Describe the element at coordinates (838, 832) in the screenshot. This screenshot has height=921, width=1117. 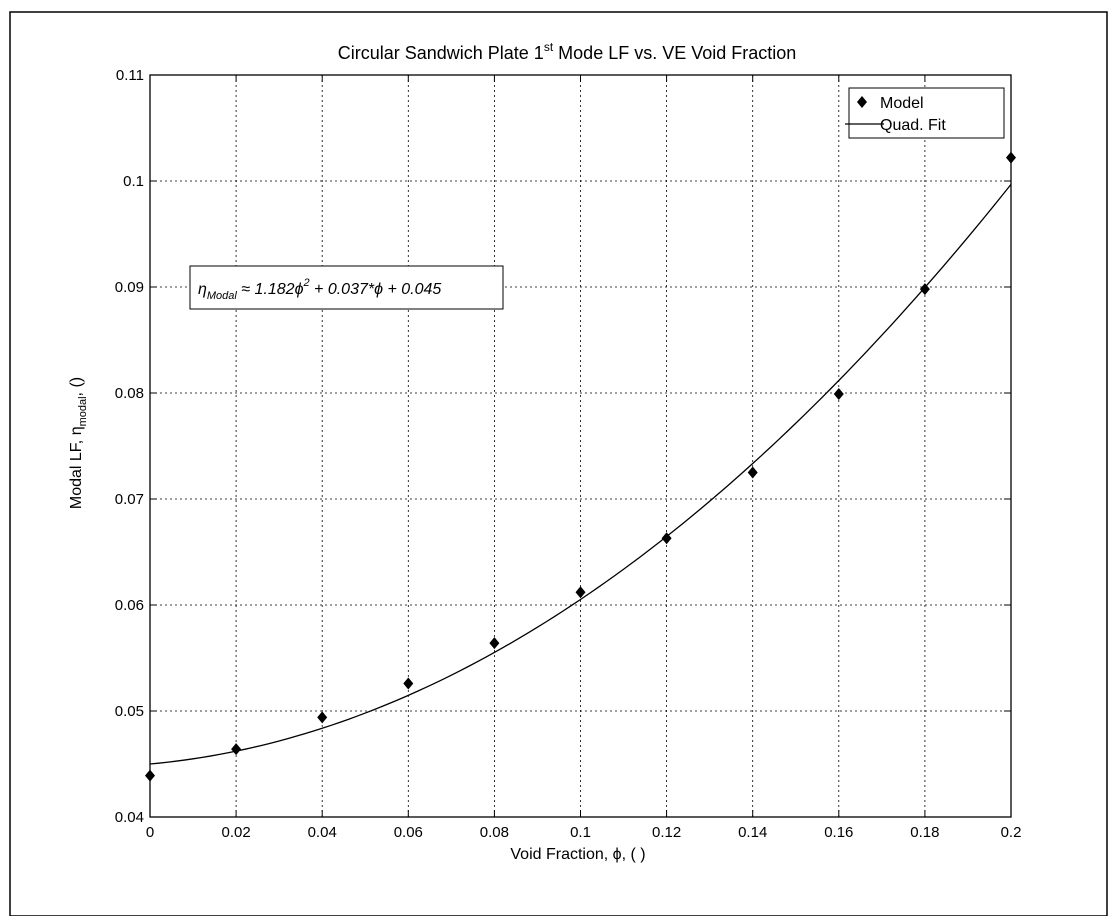
I see `x-tick-label: 0.16` at that location.